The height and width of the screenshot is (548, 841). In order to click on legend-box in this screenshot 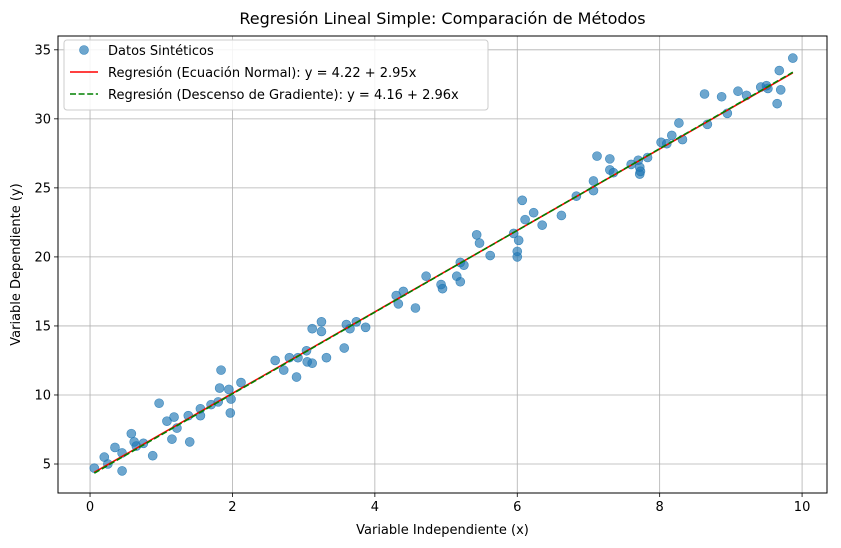, I will do `click(276, 75)`.